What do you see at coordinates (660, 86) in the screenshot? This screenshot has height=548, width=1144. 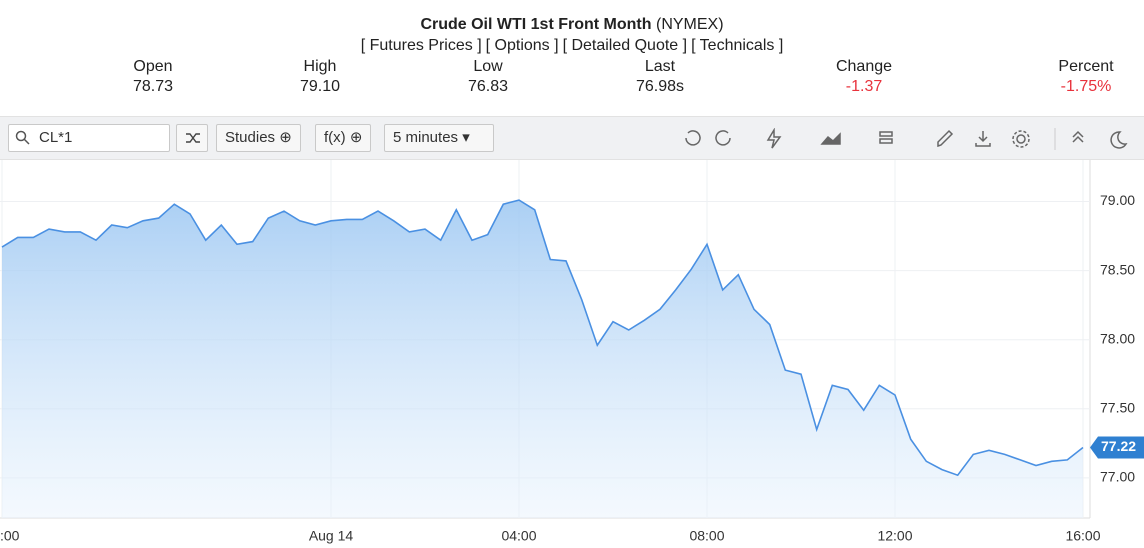 I see `quote-value: 76.98s` at bounding box center [660, 86].